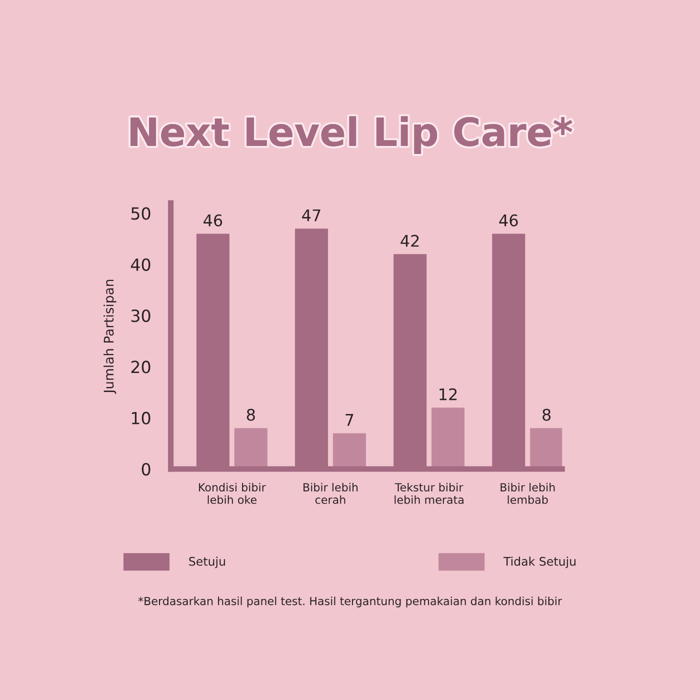 Image resolution: width=700 pixels, height=700 pixels. What do you see at coordinates (109, 337) in the screenshot?
I see `y-axis-title: Jumlah Partisipan` at bounding box center [109, 337].